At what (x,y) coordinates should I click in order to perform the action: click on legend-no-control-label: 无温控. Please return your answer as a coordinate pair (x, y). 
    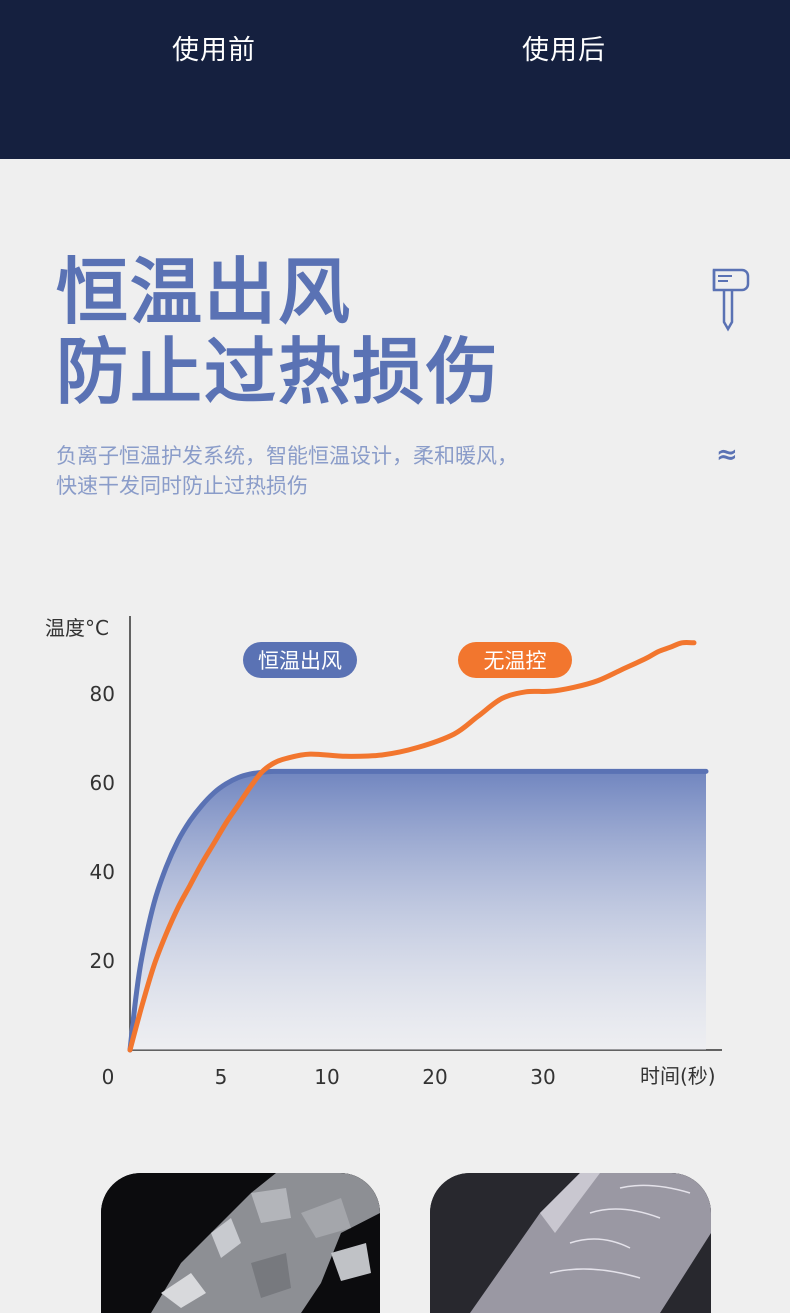
    Looking at the image, I should click on (515, 661).